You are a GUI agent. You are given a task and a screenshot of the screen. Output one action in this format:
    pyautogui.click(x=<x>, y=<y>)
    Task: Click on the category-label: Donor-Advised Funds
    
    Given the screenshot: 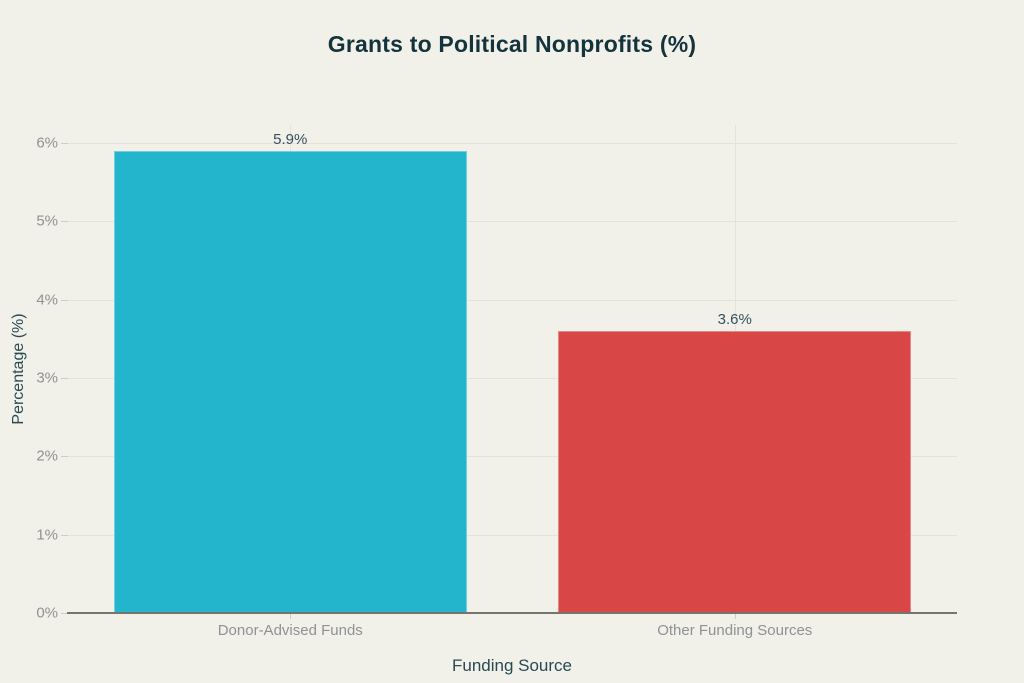 What is the action you would take?
    pyautogui.click(x=290, y=630)
    